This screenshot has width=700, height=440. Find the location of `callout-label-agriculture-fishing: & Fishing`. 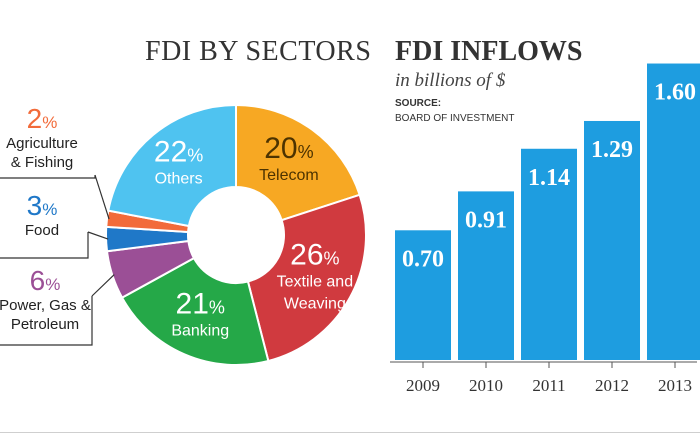

callout-label-agriculture-fishing: & Fishing is located at coordinates (42, 162).